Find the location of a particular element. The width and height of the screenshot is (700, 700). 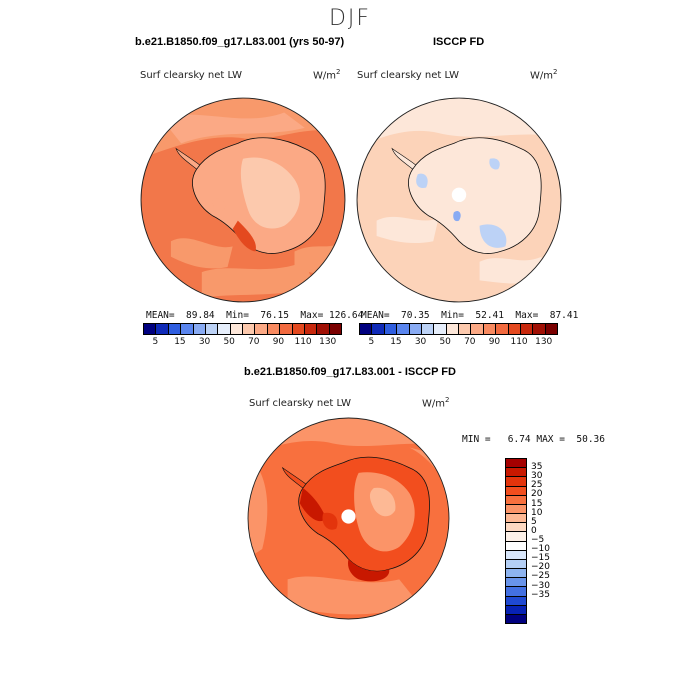

panel-c-stats: MIN = 6.74 MAX = 50.36 is located at coordinates (533, 439).